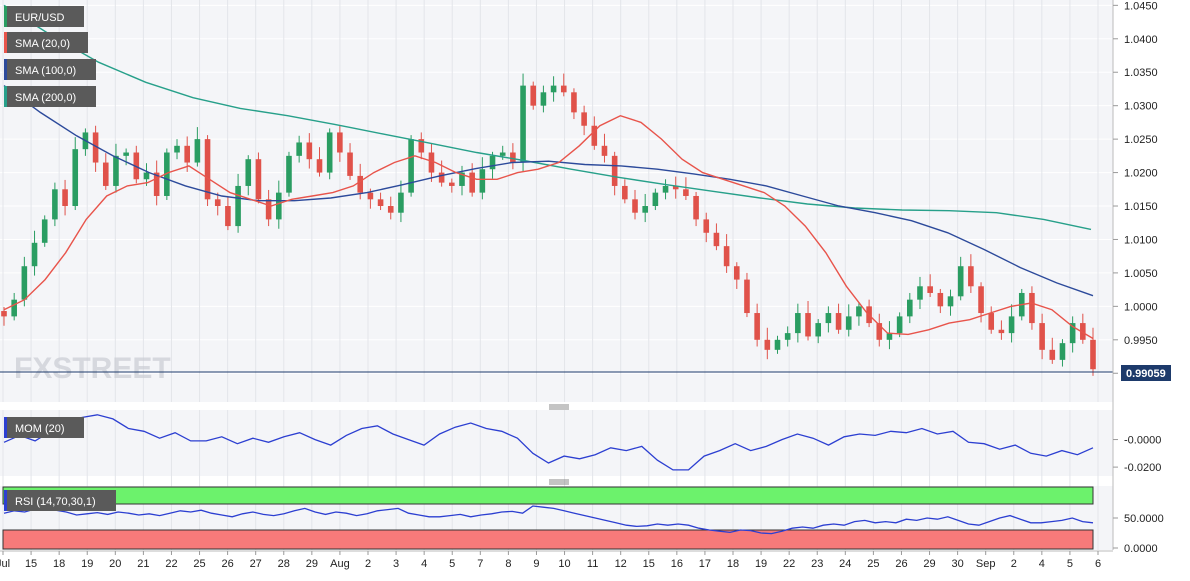 Image resolution: width=1190 pixels, height=581 pixels. What do you see at coordinates (705, 564) in the screenshot?
I see `x-tick-label: 17` at bounding box center [705, 564].